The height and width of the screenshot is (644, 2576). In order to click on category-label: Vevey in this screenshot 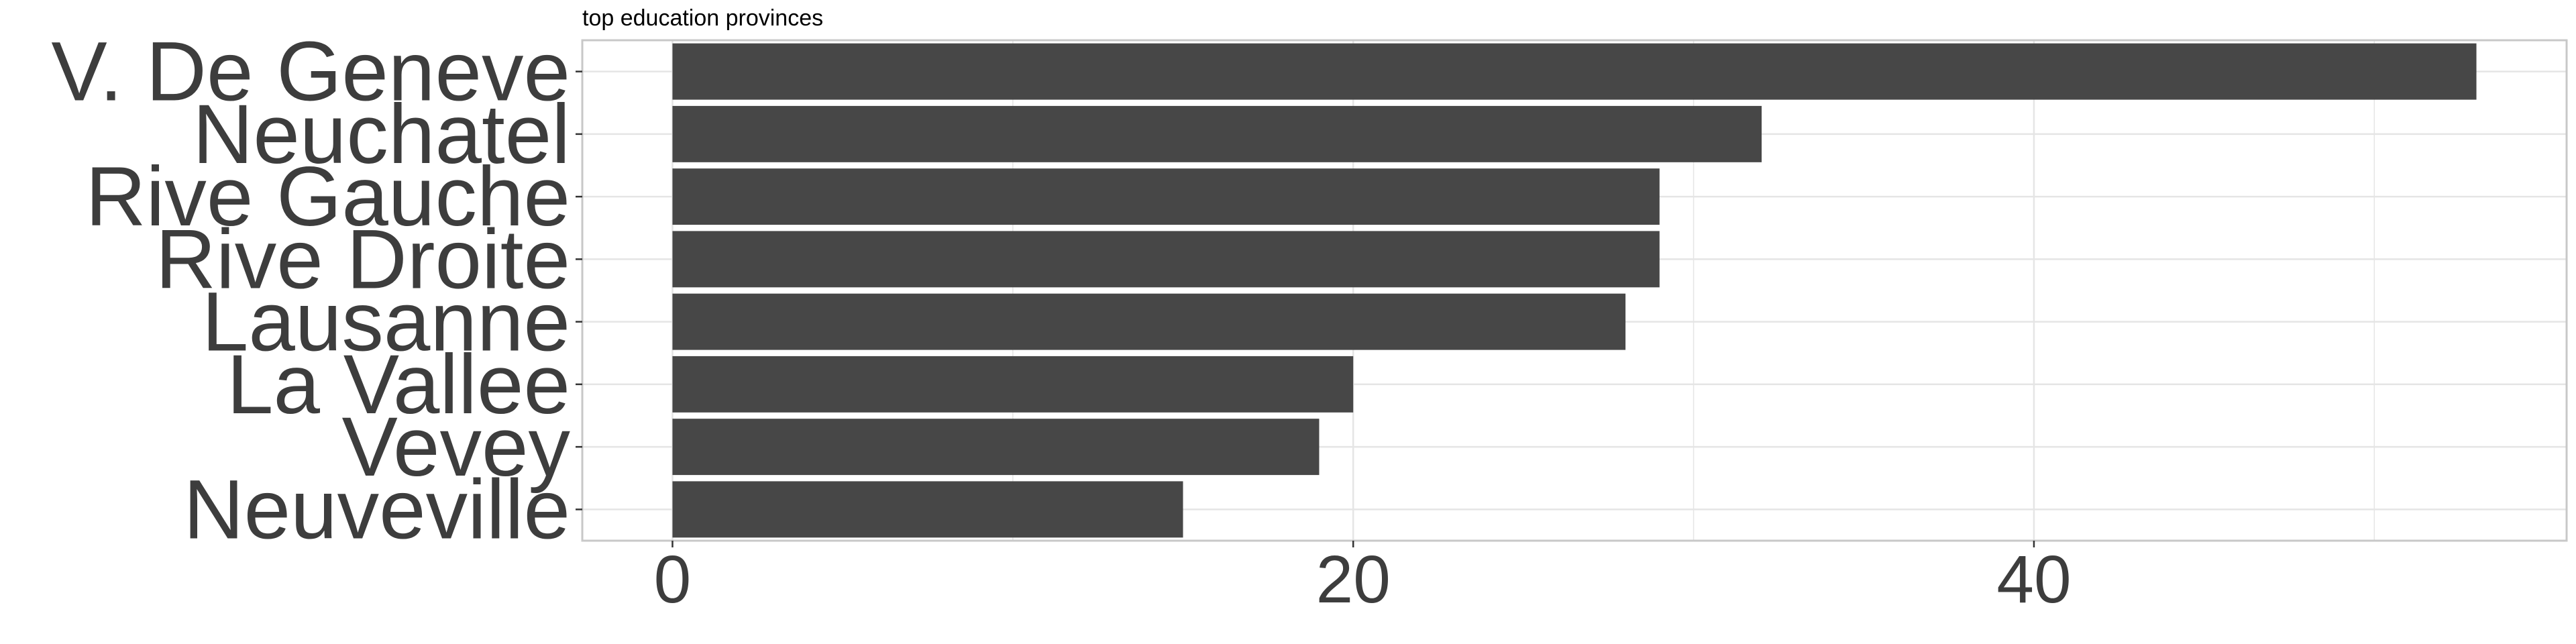, I will do `click(455, 447)`.